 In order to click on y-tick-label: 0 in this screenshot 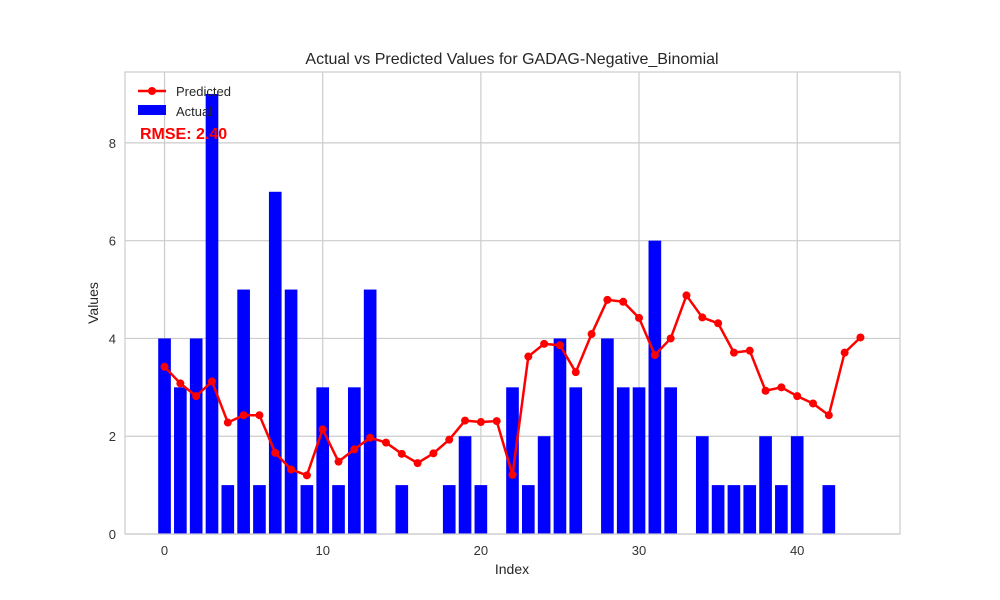, I will do `click(112, 534)`.